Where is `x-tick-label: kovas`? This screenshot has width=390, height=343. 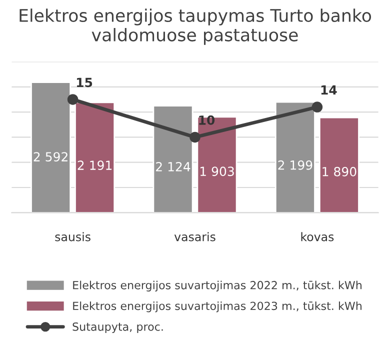 x-tick-label: kovas is located at coordinates (317, 237).